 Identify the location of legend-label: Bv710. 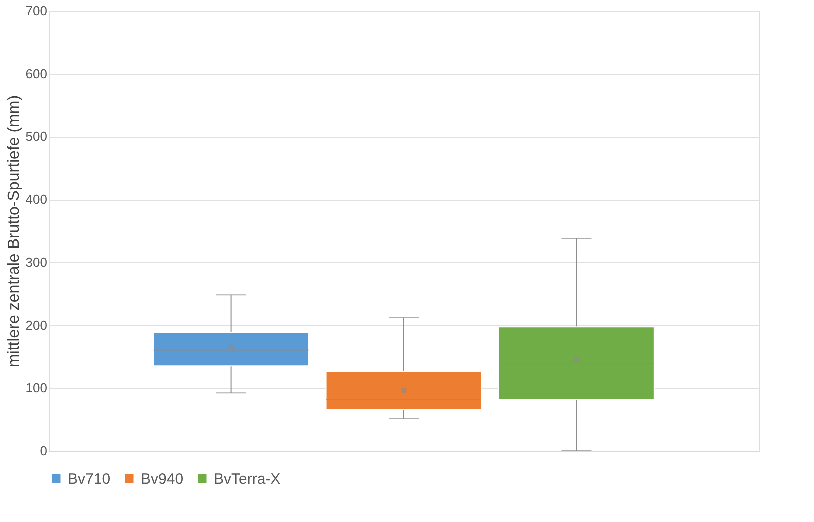
(89, 479).